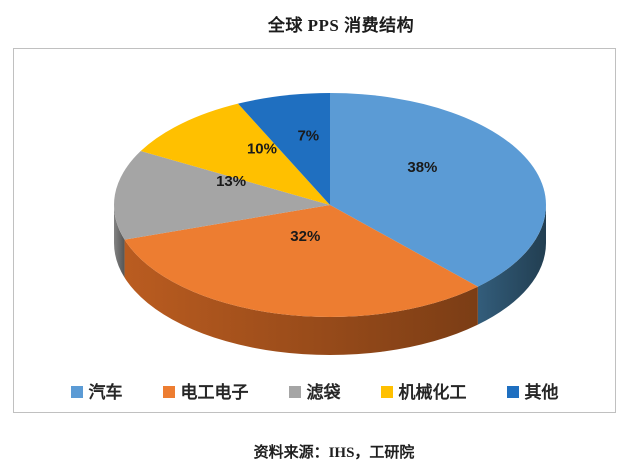 This screenshot has width=640, height=467. Describe the element at coordinates (341, 25) in the screenshot. I see `chart-title: 全球 PPS 消费结构` at that location.